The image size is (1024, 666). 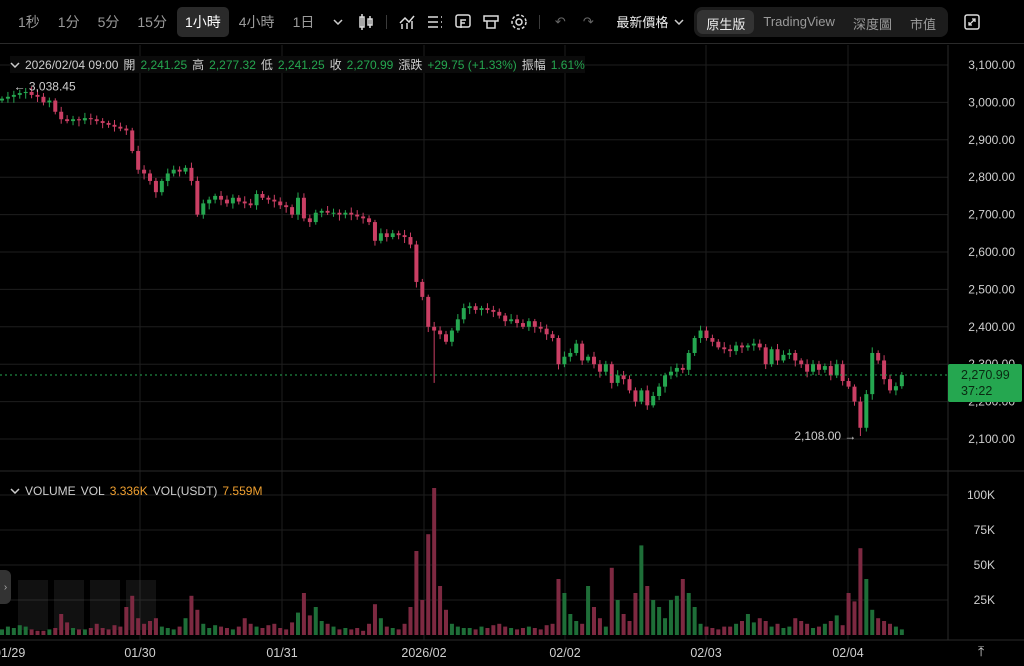 What do you see at coordinates (991, 289) in the screenshot?
I see `price-tick-label: 2,500.00` at bounding box center [991, 289].